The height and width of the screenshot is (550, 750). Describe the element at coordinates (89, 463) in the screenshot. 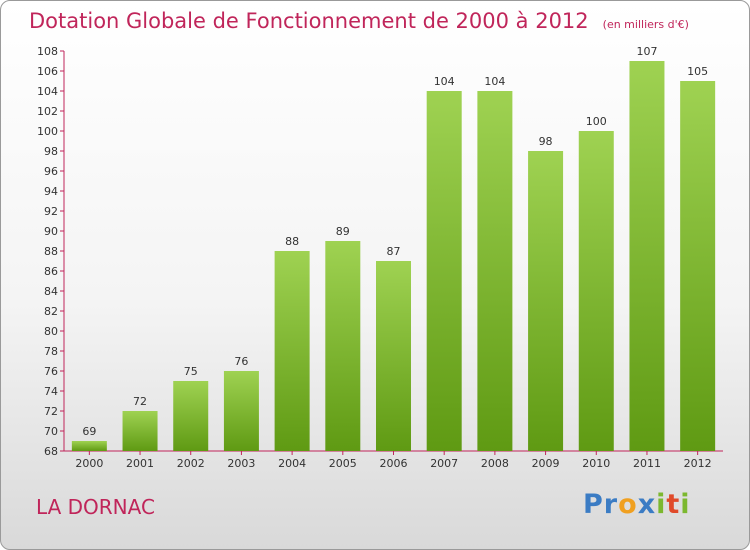

I see `x-tick-label: 2000` at that location.